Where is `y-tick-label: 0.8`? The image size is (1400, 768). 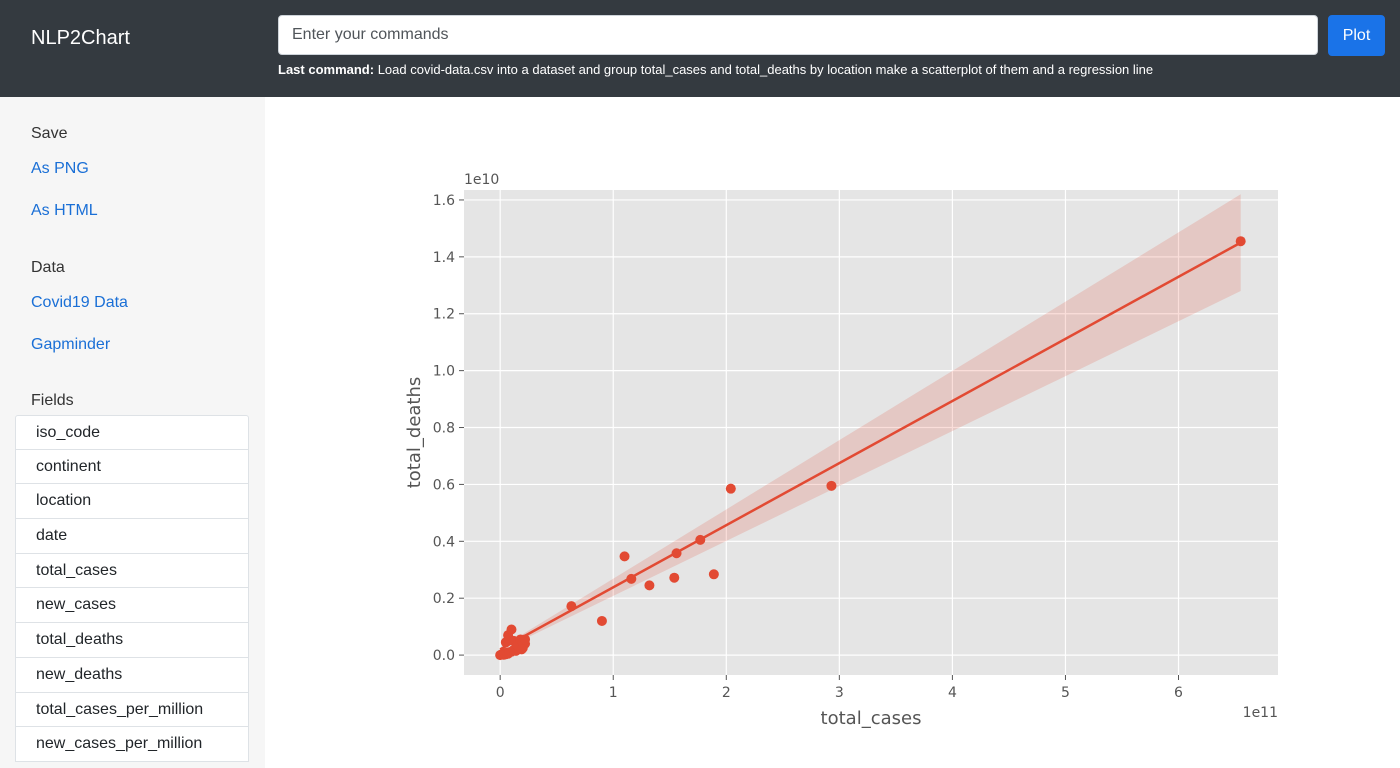 y-tick-label: 0.8 is located at coordinates (444, 429).